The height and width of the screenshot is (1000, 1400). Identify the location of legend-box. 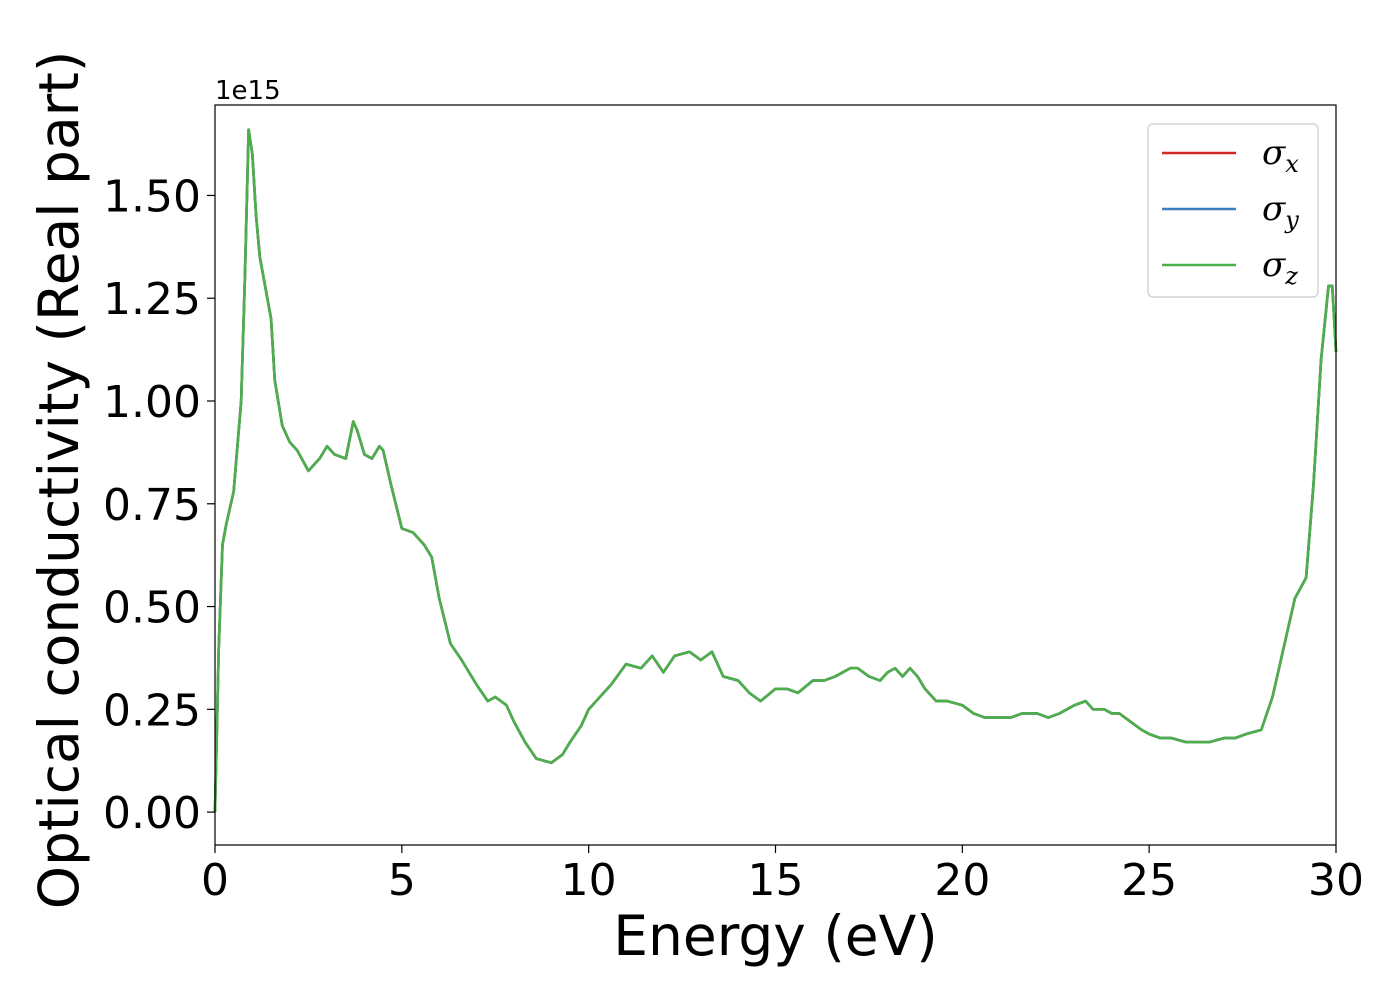
(1233, 210).